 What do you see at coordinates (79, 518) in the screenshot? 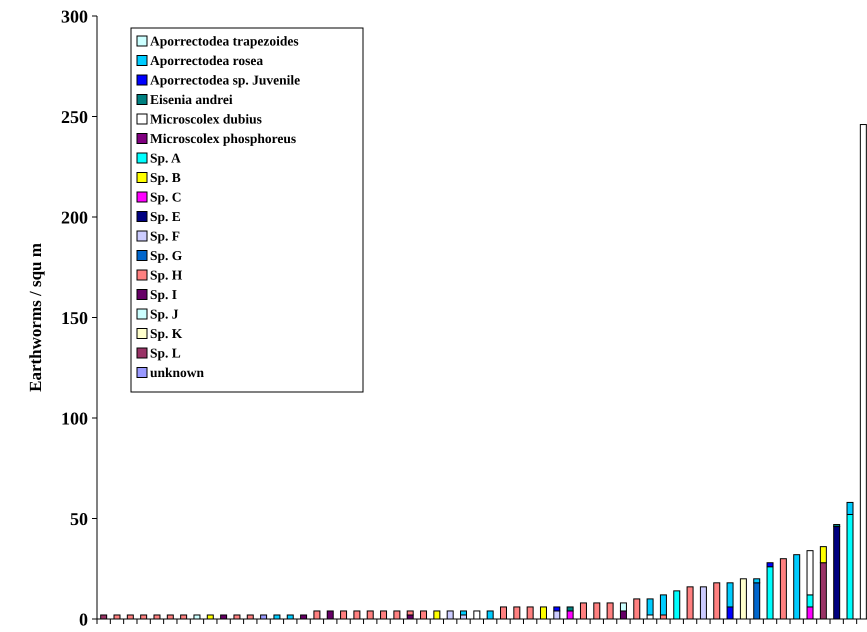
I see `y-tick-label: 50` at bounding box center [79, 518].